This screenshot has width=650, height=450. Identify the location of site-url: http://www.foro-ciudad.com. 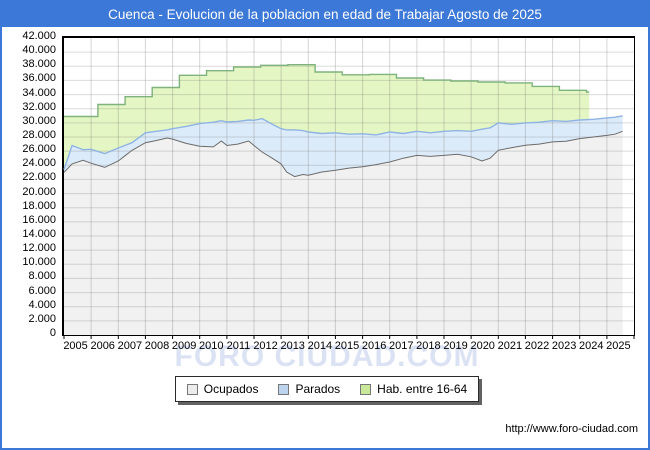
(571, 429).